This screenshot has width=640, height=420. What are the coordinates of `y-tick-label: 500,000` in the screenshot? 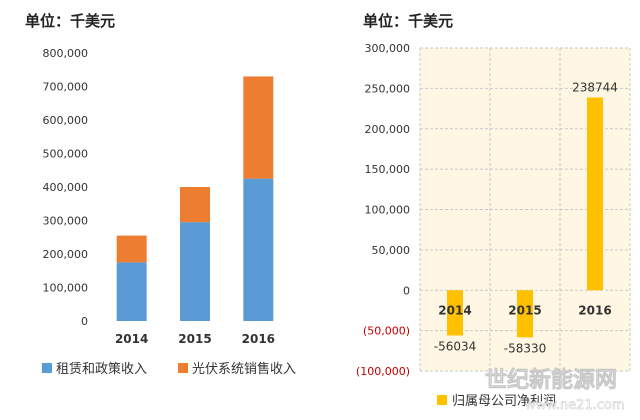 It's located at (66, 154).